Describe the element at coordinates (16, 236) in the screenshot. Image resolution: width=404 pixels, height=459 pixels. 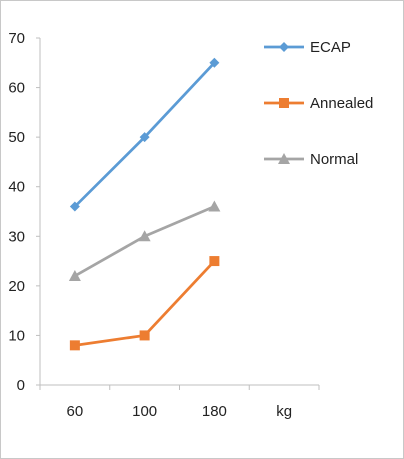
I see `y-tick-label: 30` at that location.